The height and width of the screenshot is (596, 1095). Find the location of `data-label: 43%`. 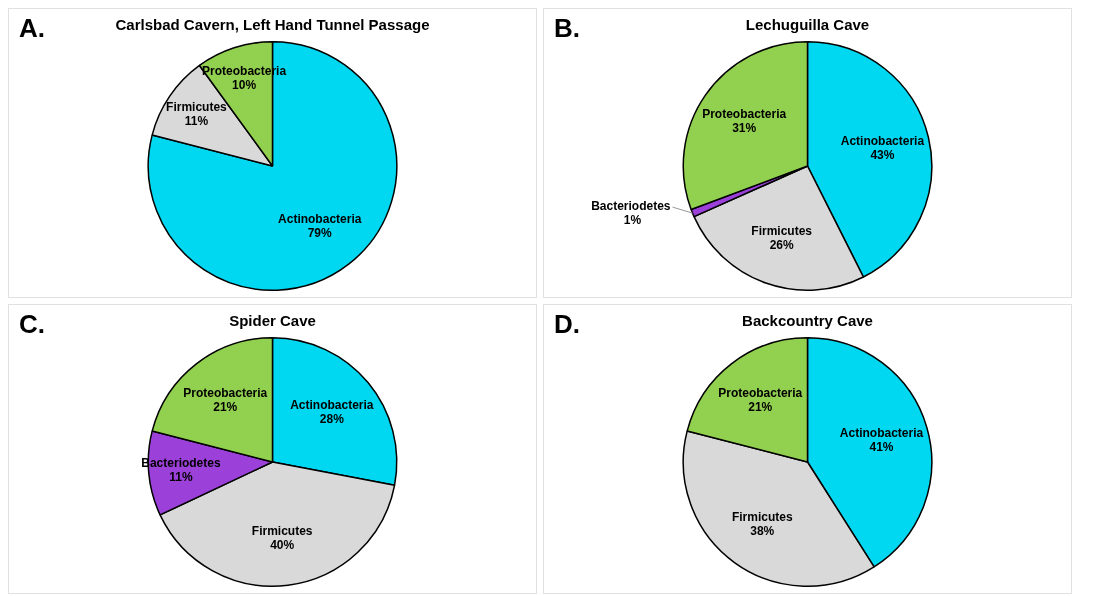

data-label: 43% is located at coordinates (882, 154).